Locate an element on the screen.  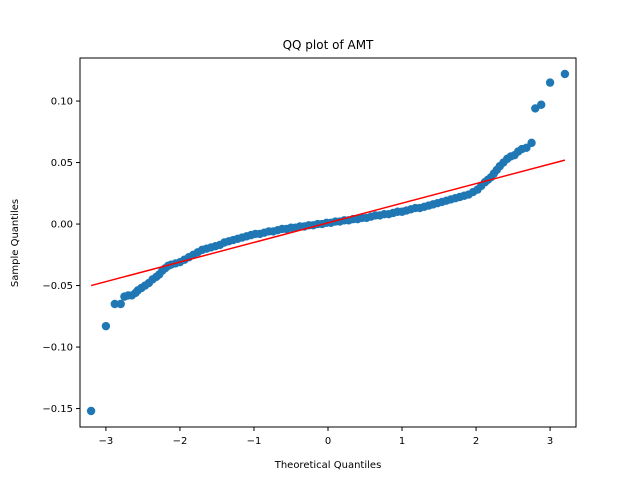
x-tick-label: −2 is located at coordinates (180, 441).